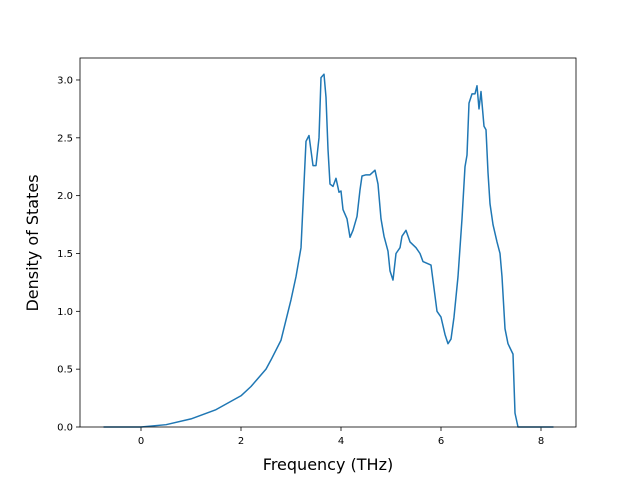  I want to click on y-tick-label: 0.5, so click(65, 370).